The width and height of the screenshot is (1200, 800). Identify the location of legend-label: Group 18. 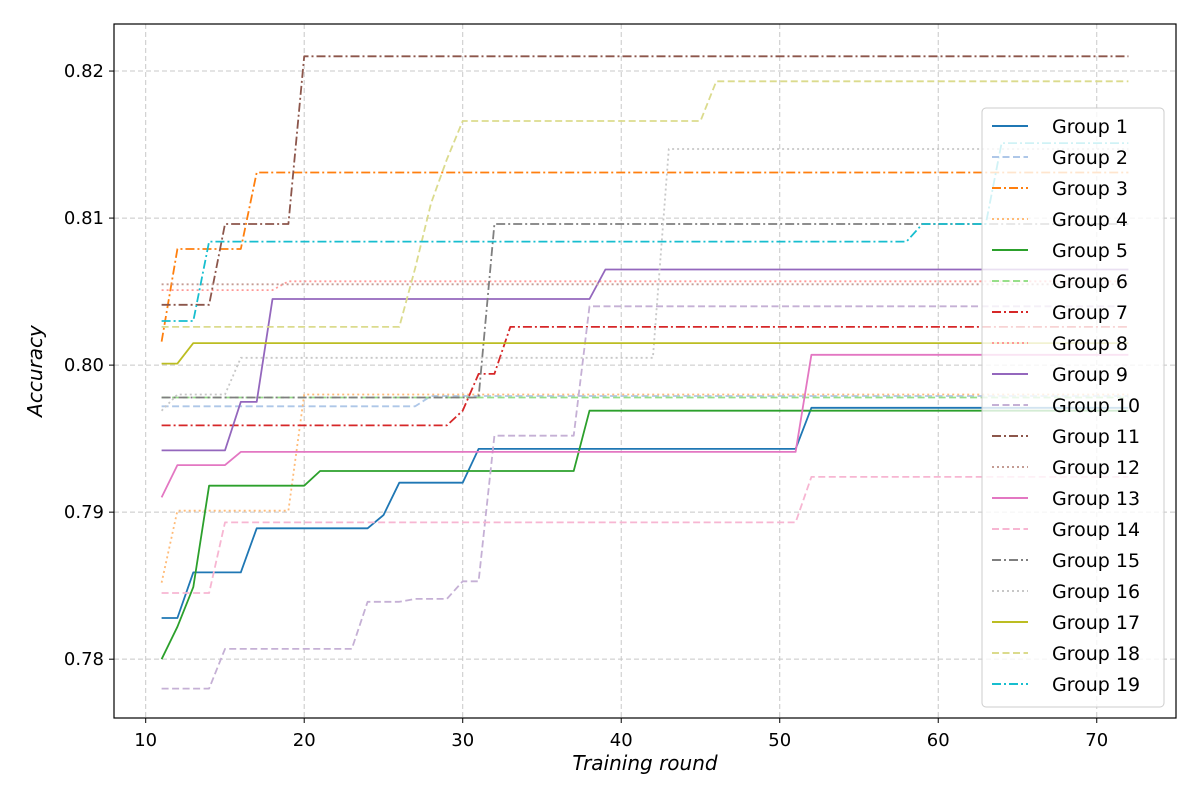
(1096, 654).